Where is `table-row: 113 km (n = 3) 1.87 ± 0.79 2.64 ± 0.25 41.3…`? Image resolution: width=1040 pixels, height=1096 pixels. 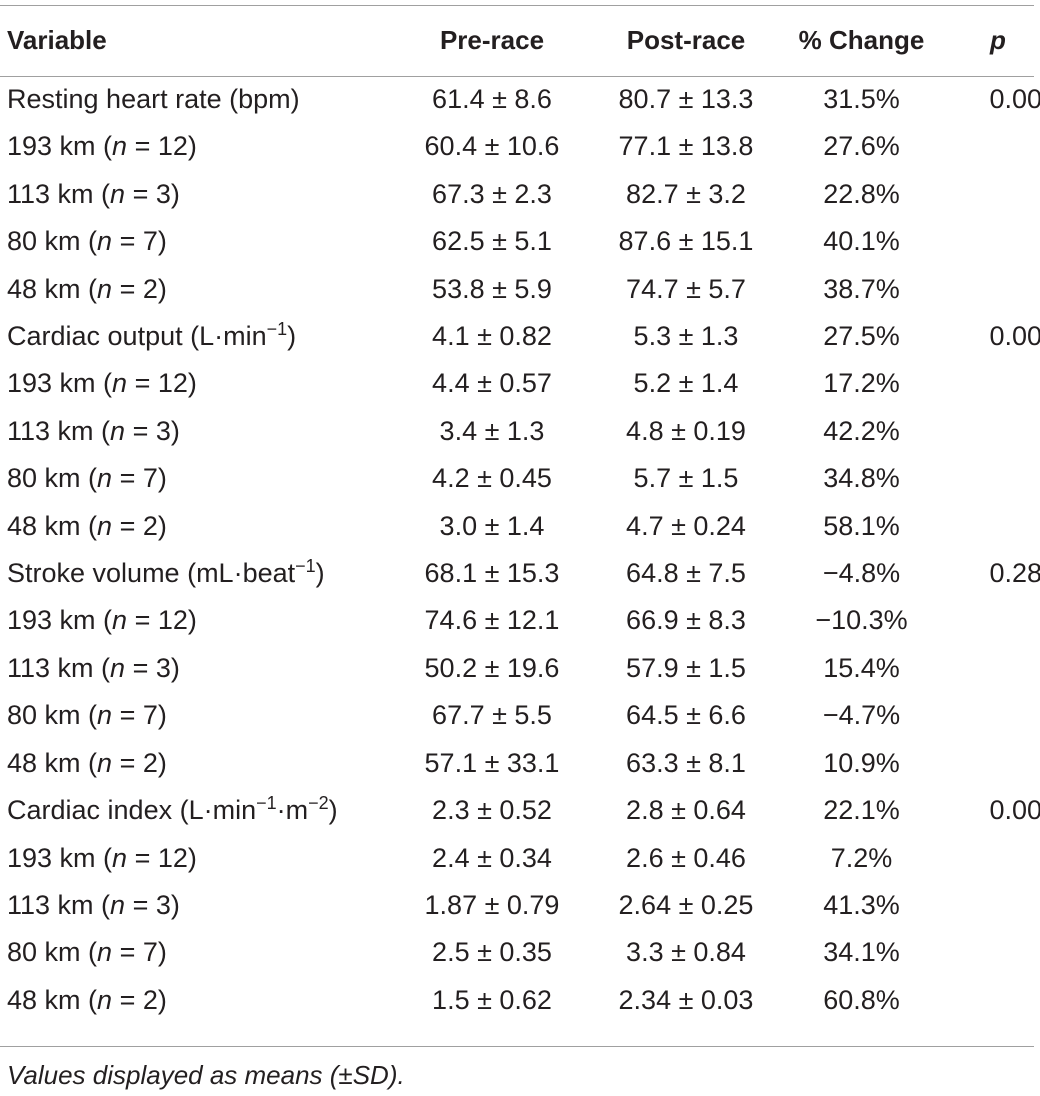 table-row: 113 km (n = 3) 1.87 ± 0.79 2.64 ± 0.25 41.3… is located at coordinates (520, 905).